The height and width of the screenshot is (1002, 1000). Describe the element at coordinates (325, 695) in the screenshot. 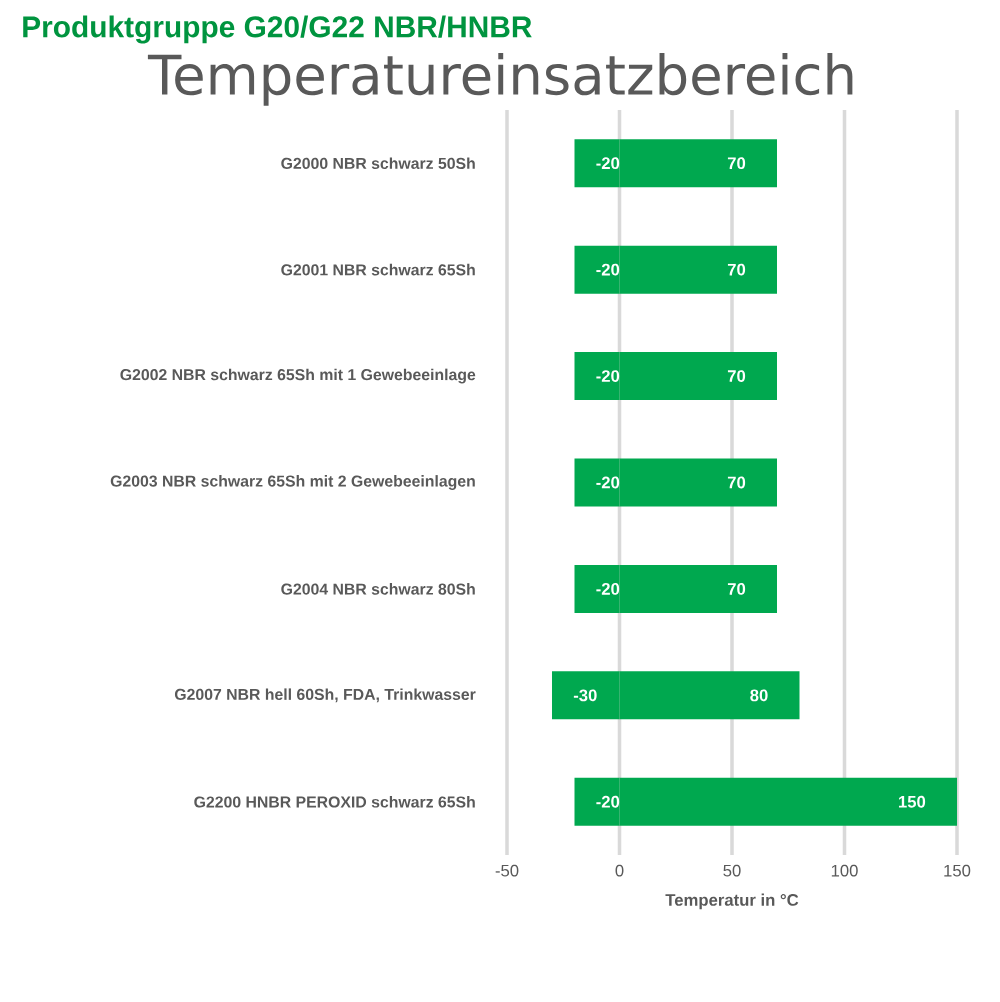

I see `y-tick-label: G2007 NBR hell 60Sh, FDA, Trinkwasser` at that location.